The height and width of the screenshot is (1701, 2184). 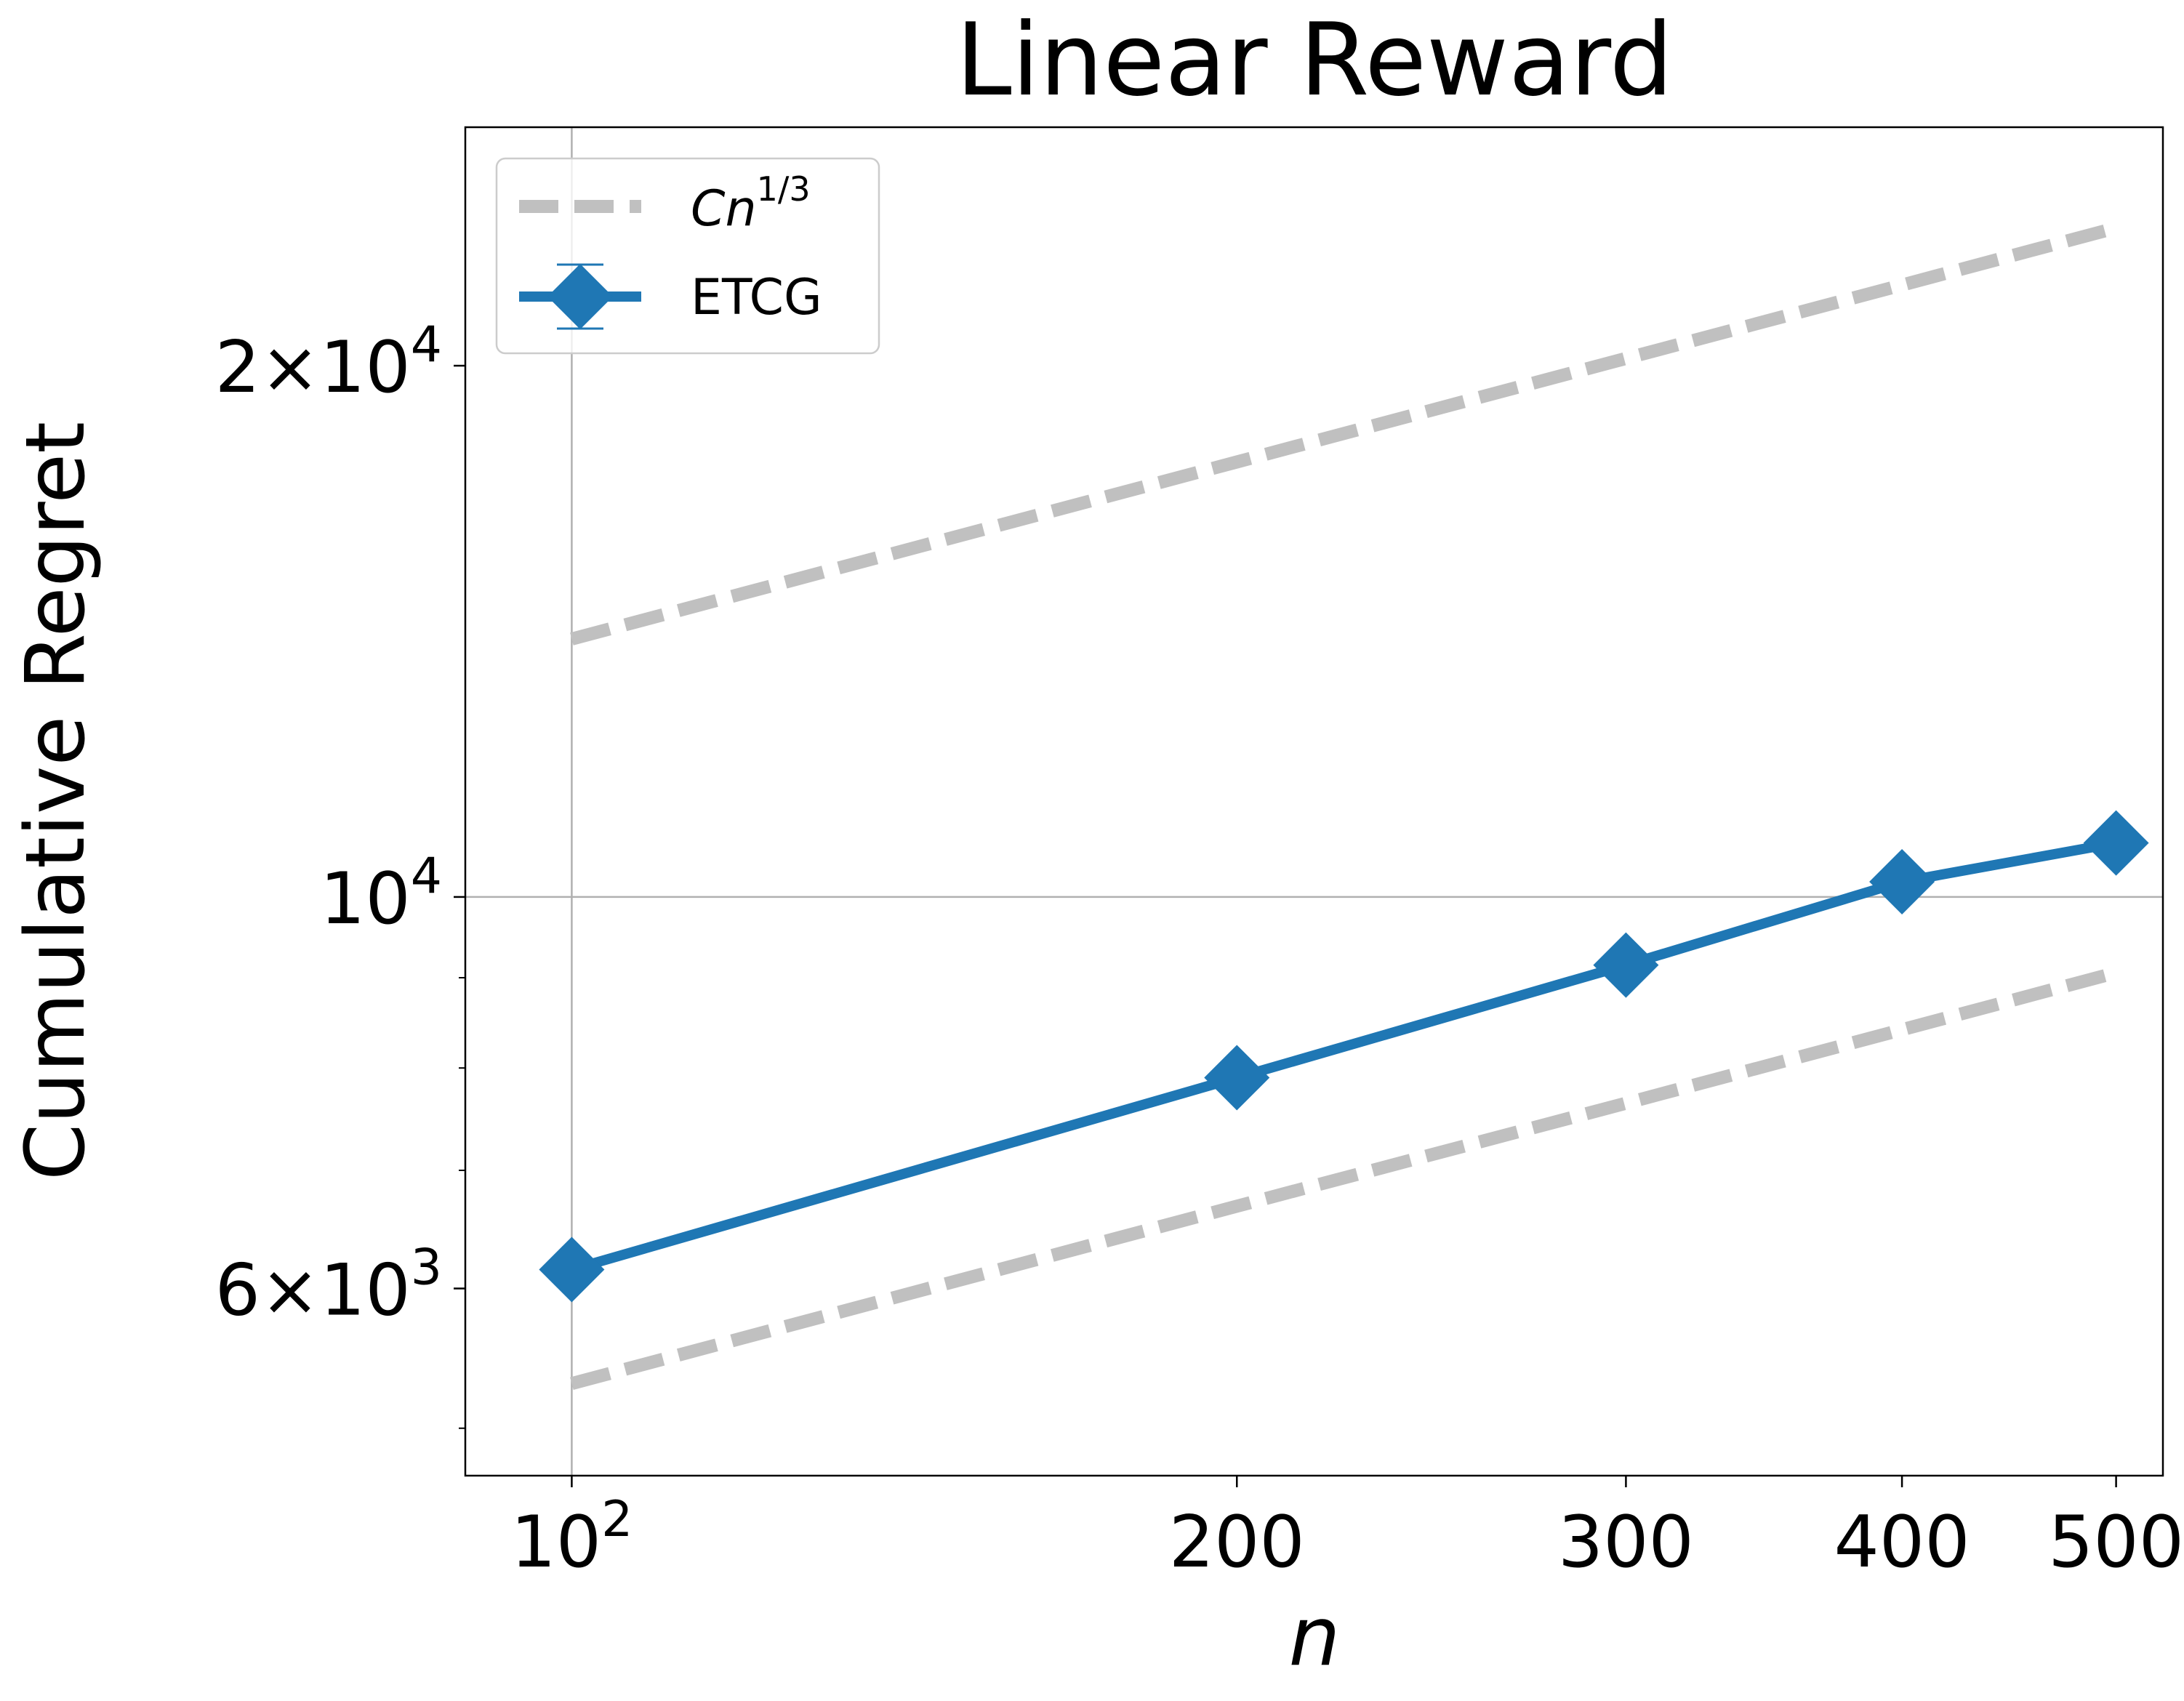 What do you see at coordinates (56, 801) in the screenshot?
I see `y-axis-label: Cumulative Regret` at bounding box center [56, 801].